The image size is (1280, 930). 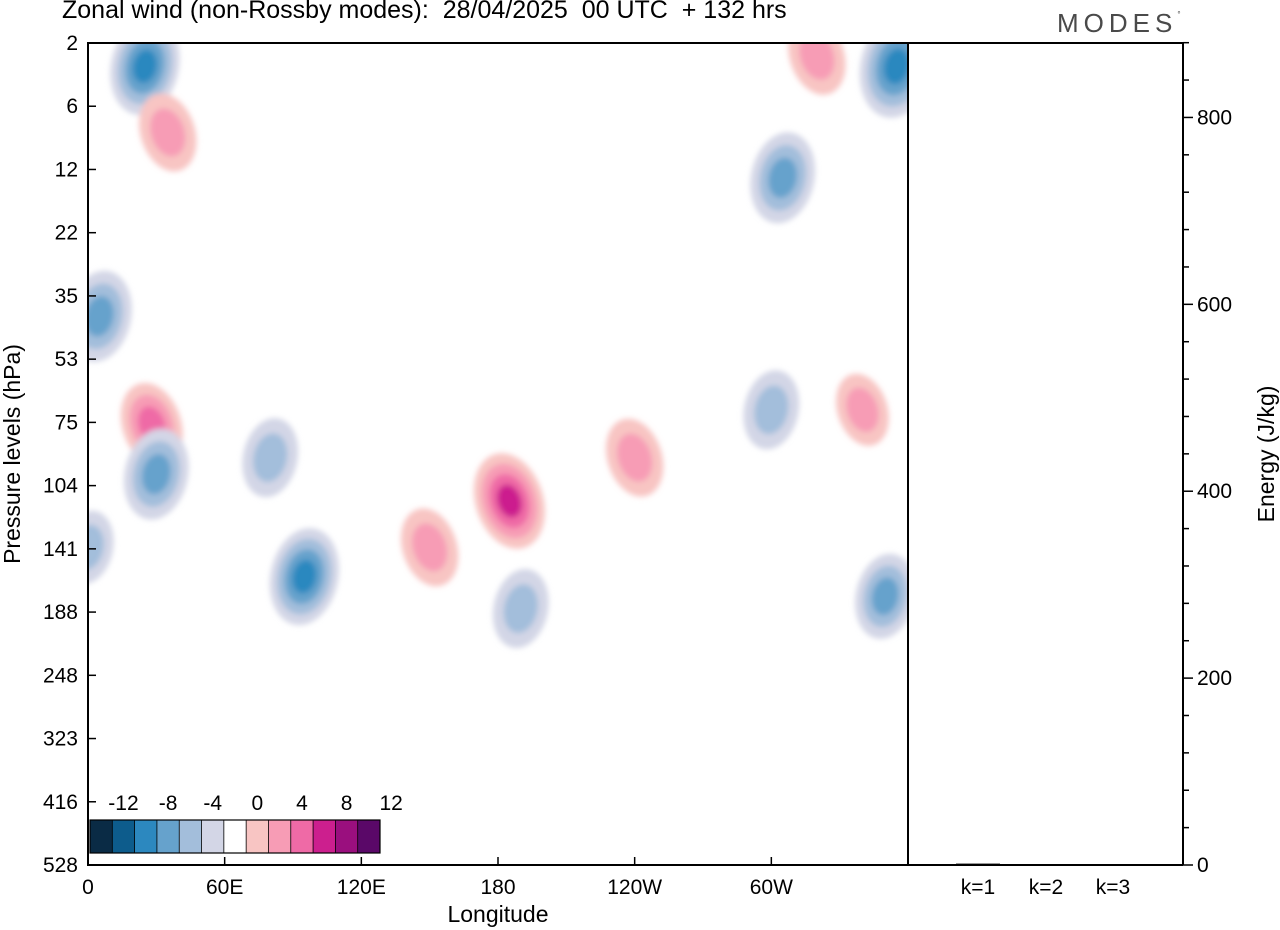 I want to click on brand-logo: MODES°, so click(x=1119, y=23).